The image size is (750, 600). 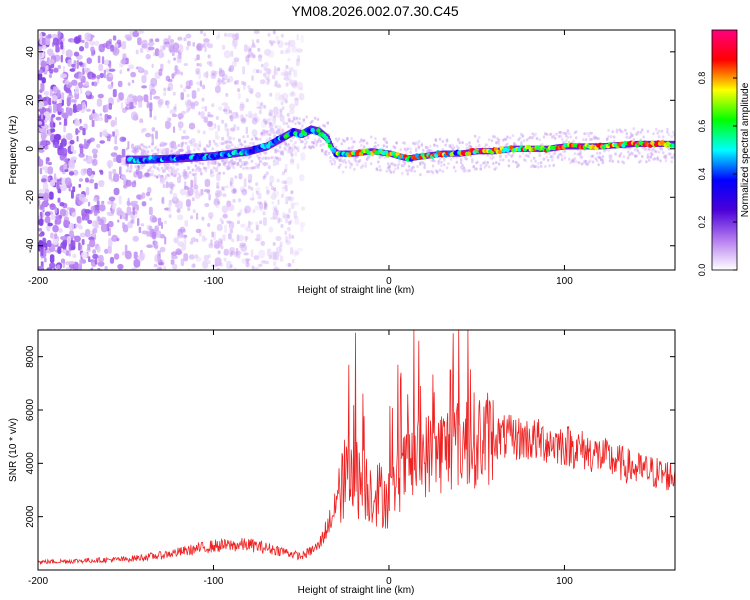 What do you see at coordinates (500, 152) in the screenshot?
I see `heatmap-peak` at bounding box center [500, 152].